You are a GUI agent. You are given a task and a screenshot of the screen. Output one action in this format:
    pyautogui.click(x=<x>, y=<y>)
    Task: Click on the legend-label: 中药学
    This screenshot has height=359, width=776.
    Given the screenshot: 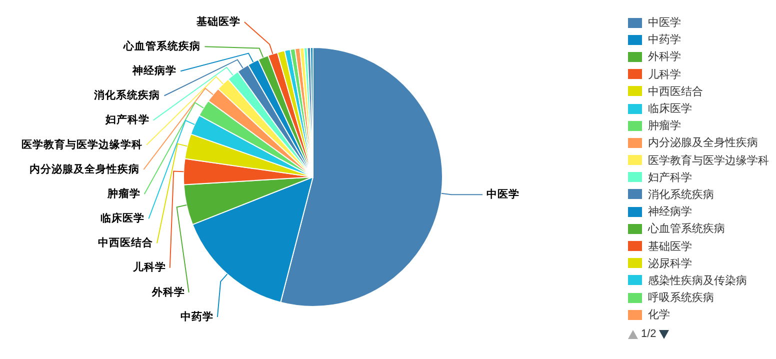 What is the action you would take?
    pyautogui.click(x=664, y=40)
    